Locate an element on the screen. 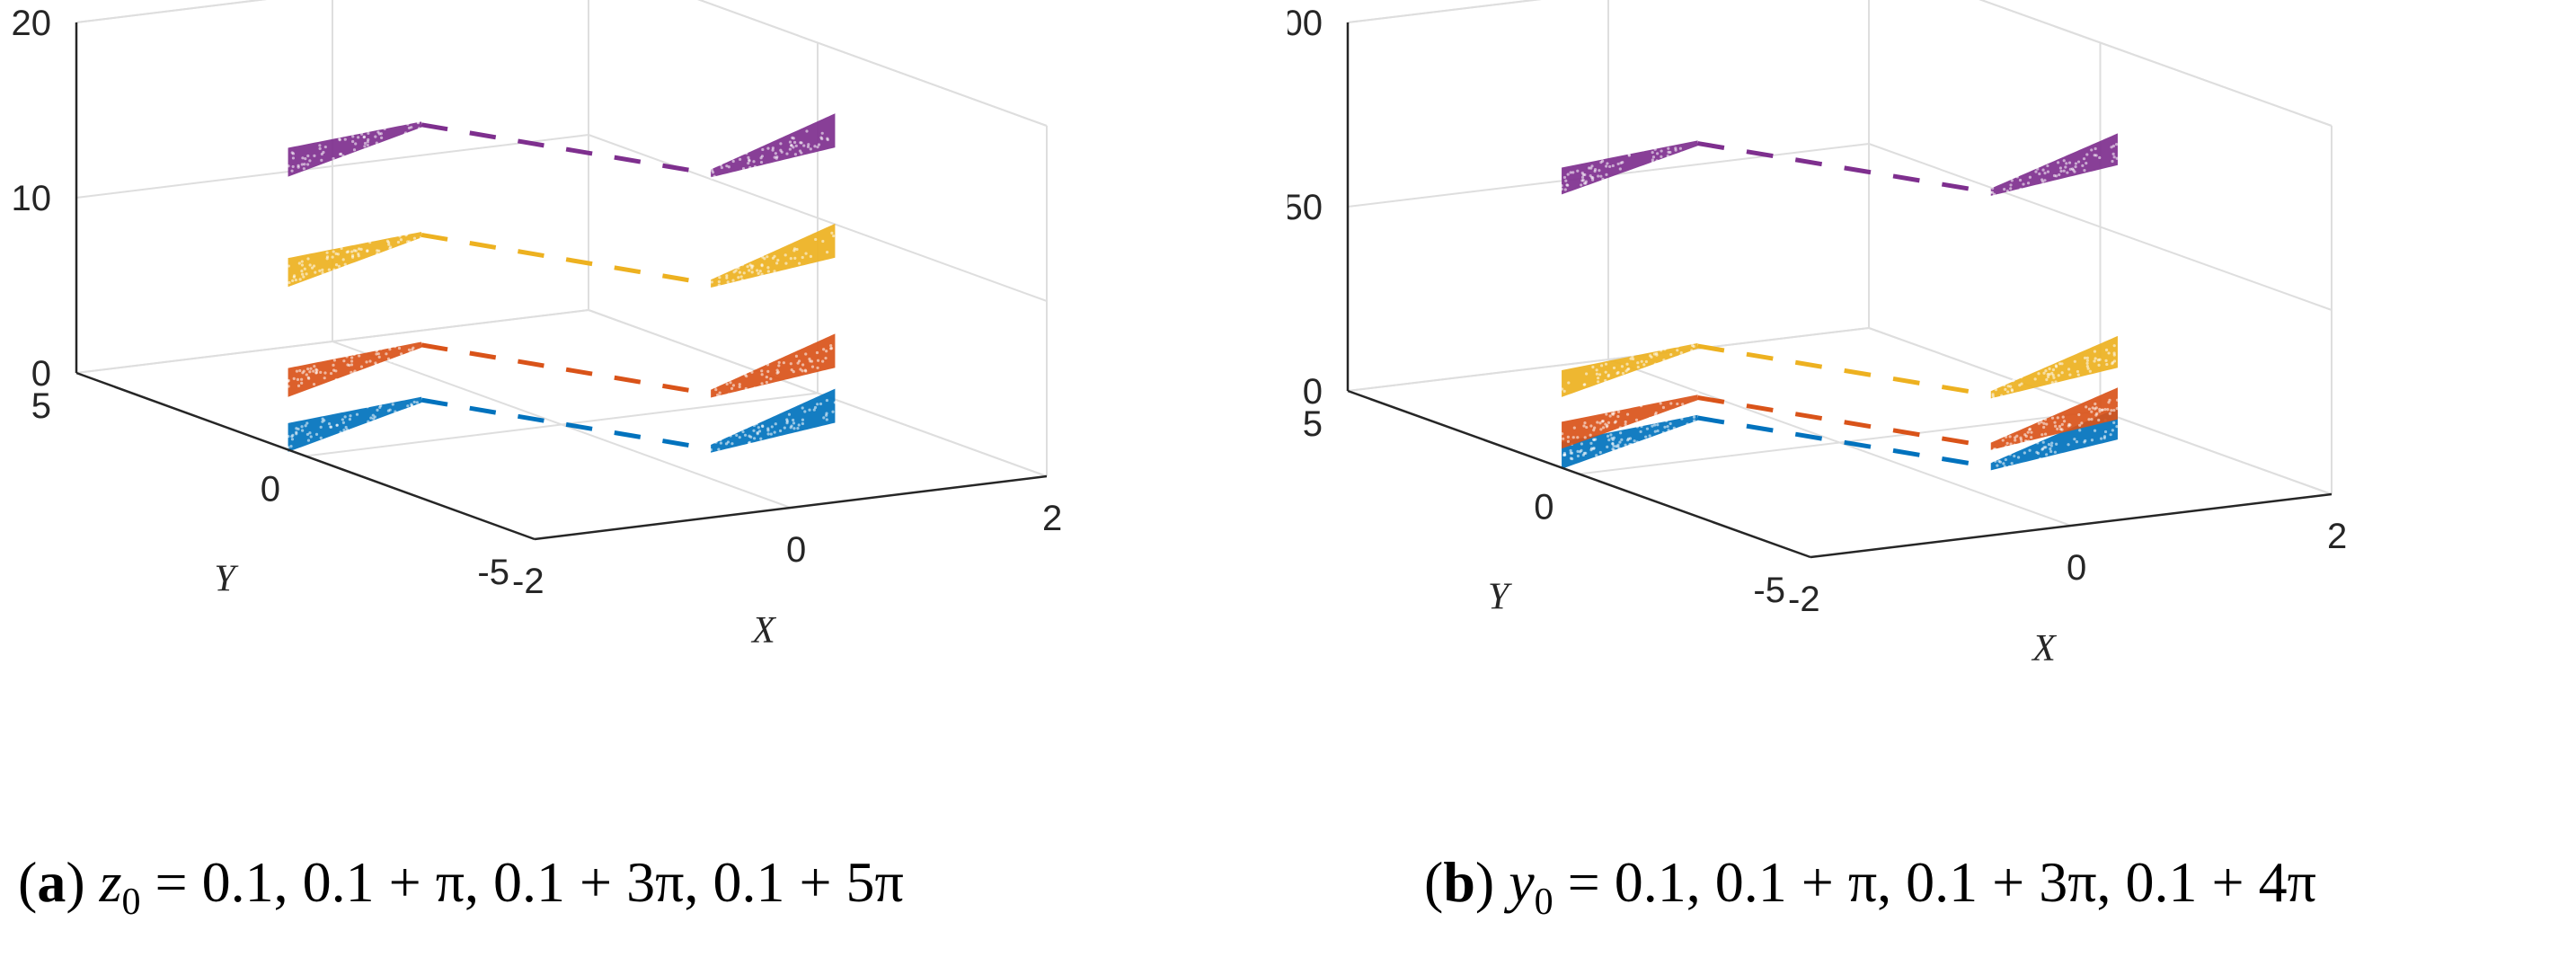 This screenshot has height=957, width=2576. series-2-gap-segment is located at coordinates (1711, 348).